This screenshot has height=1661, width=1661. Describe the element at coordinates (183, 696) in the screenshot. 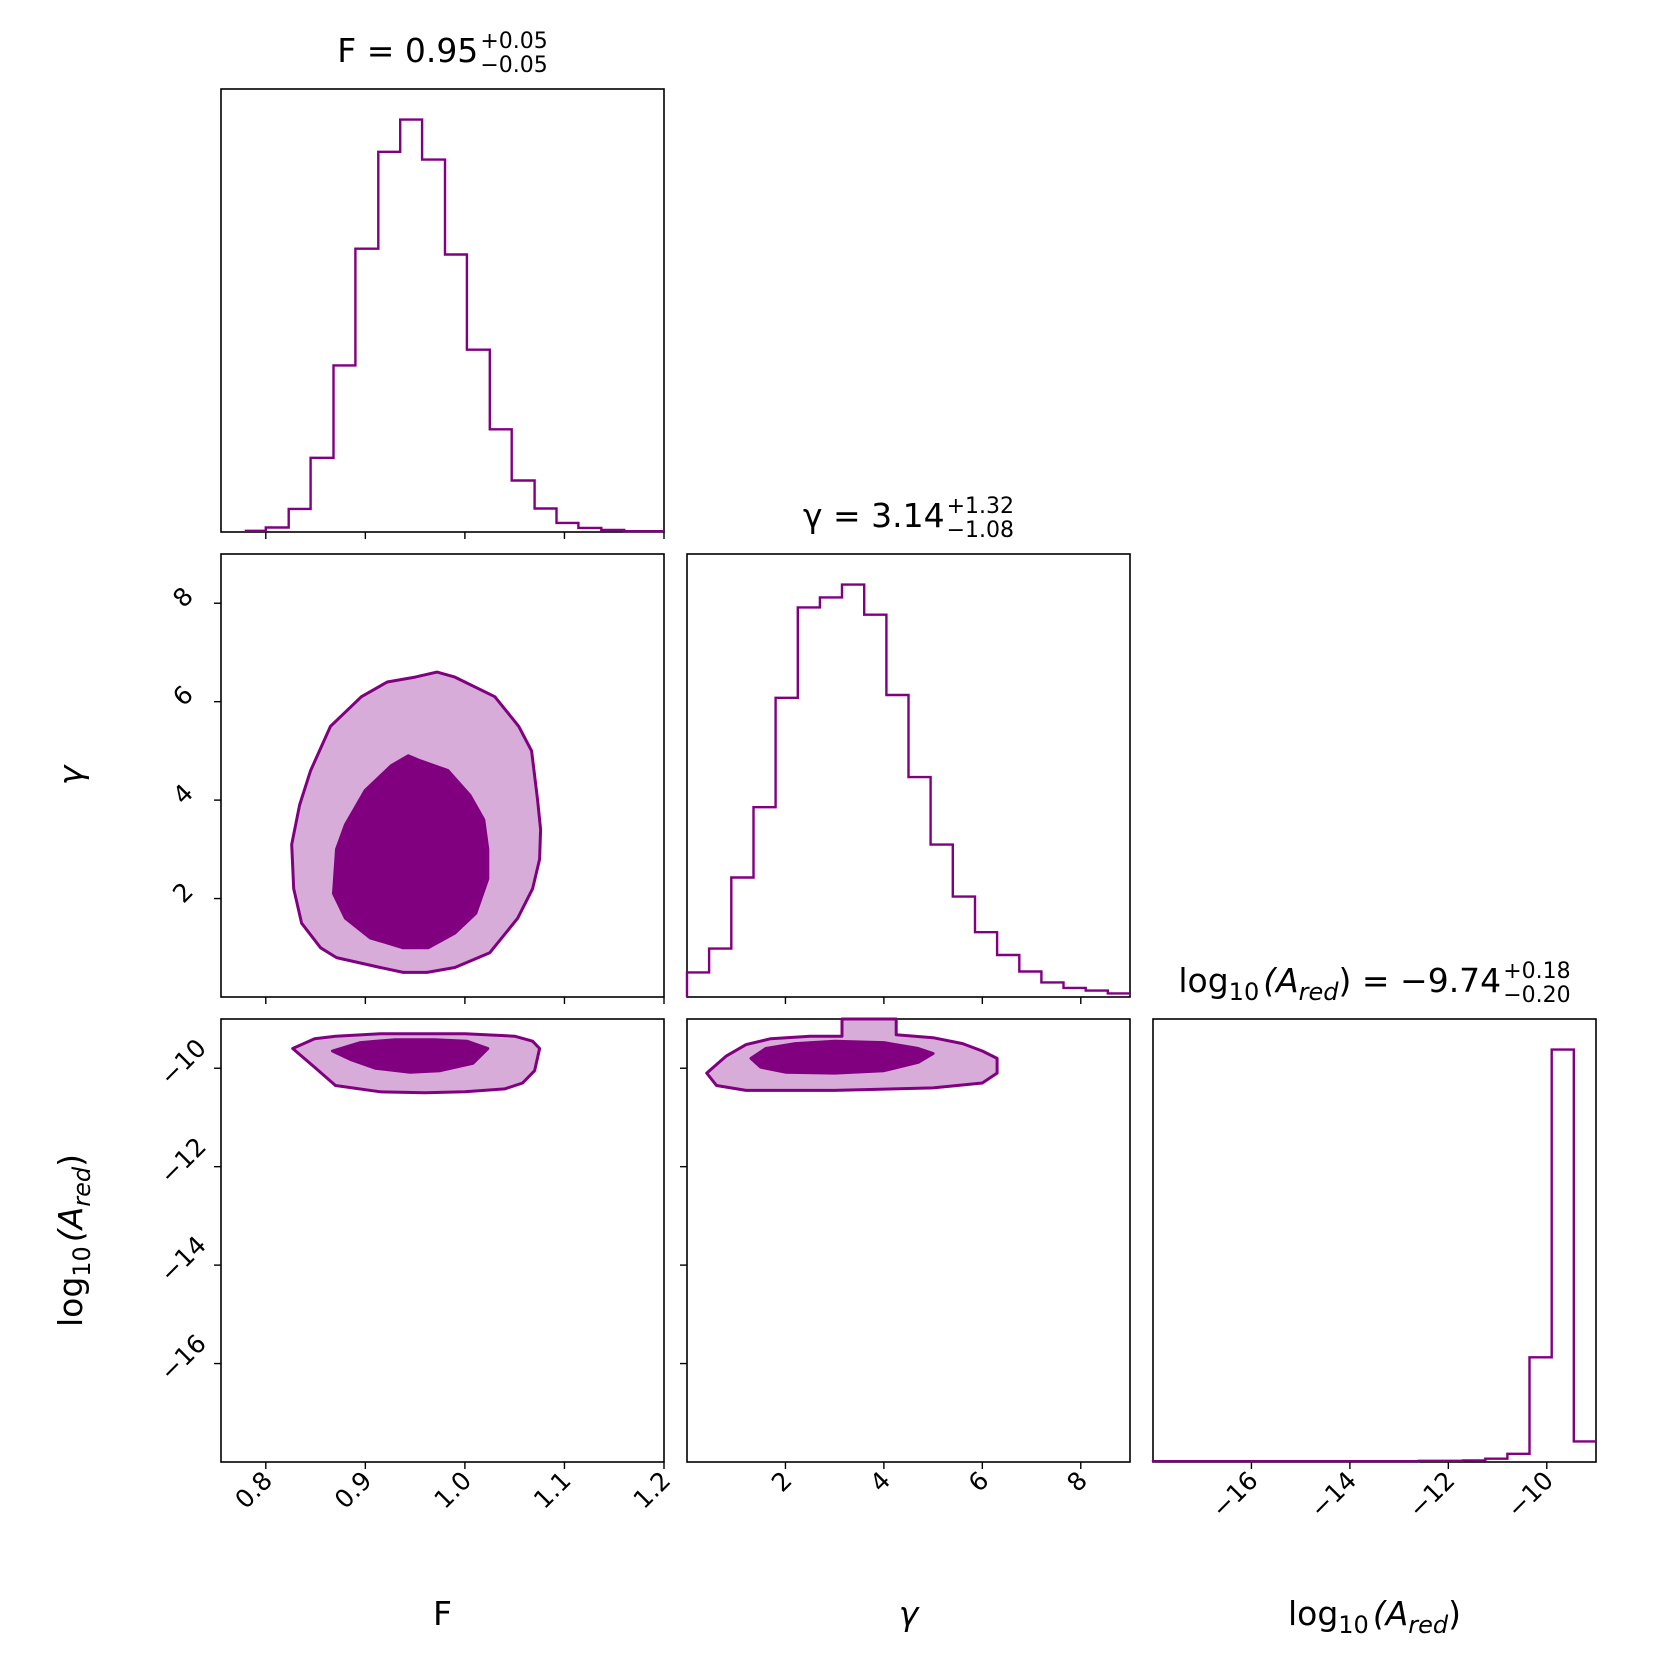

I see `y-tick-label-gamma: 6` at that location.